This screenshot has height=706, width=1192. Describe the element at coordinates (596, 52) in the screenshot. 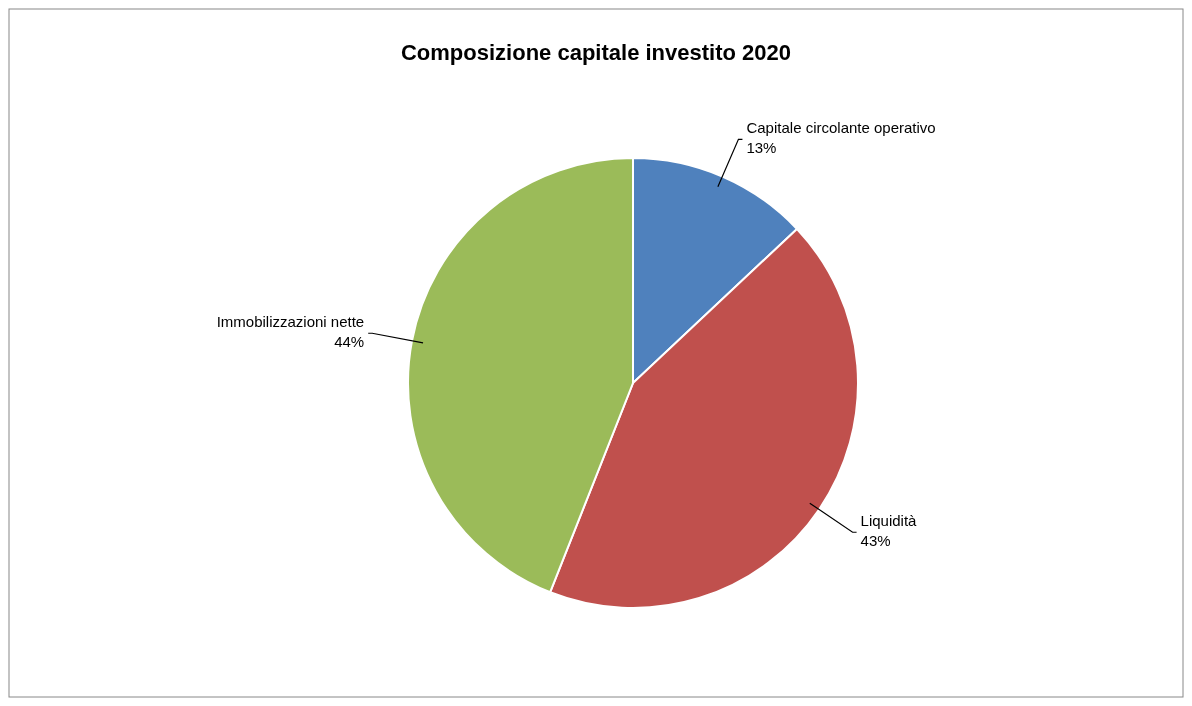

I see `chart-title: Composizione capitale investito 2020` at that location.